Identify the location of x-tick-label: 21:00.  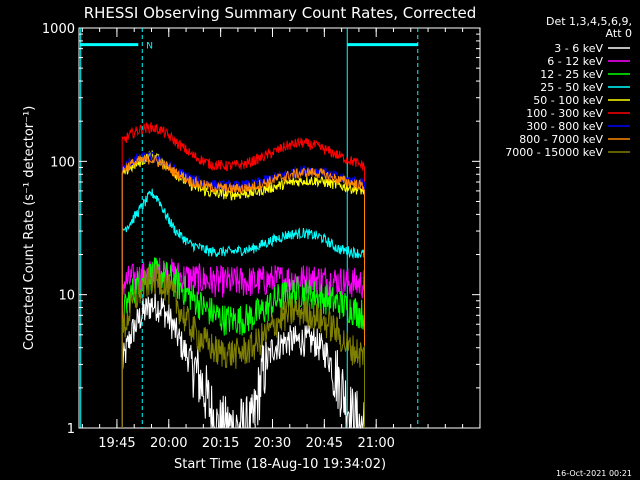
(375, 443).